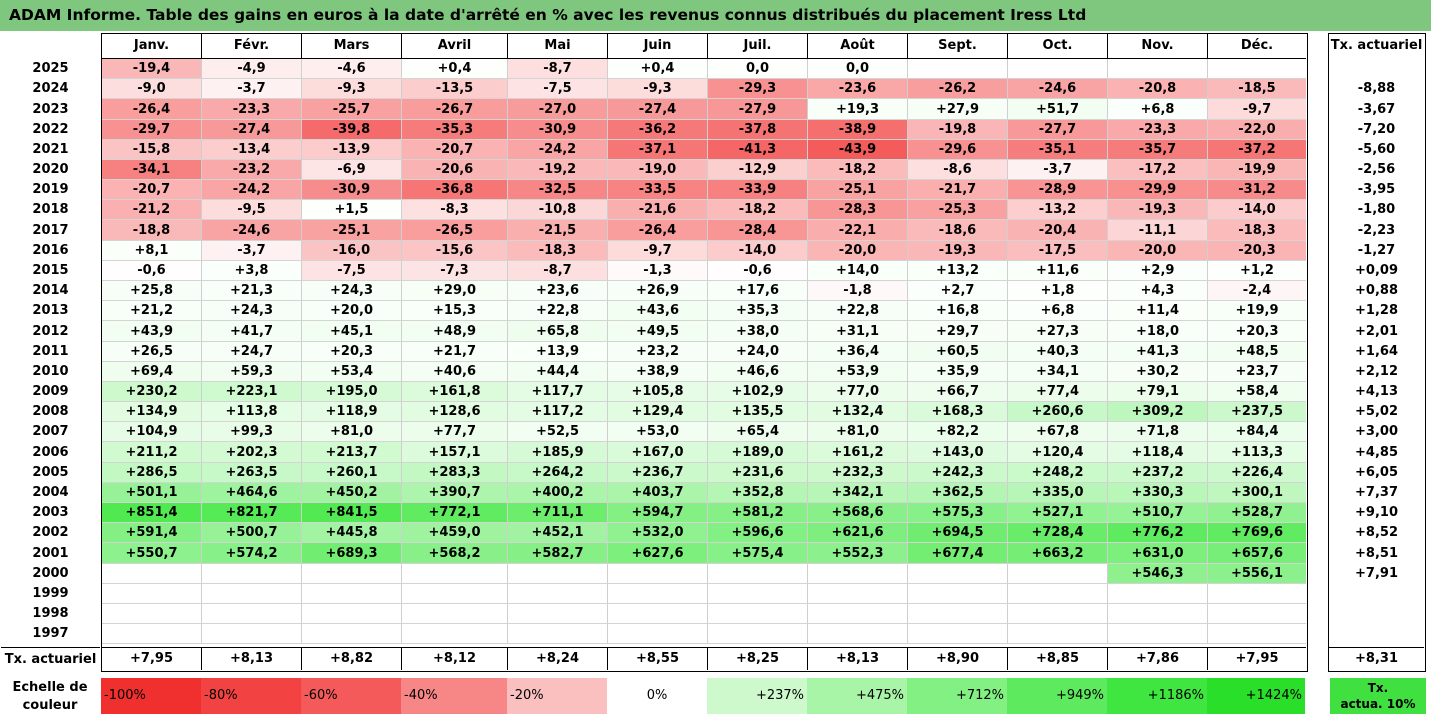  Describe the element at coordinates (558, 432) in the screenshot. I see `gain-cell: +52,5` at that location.